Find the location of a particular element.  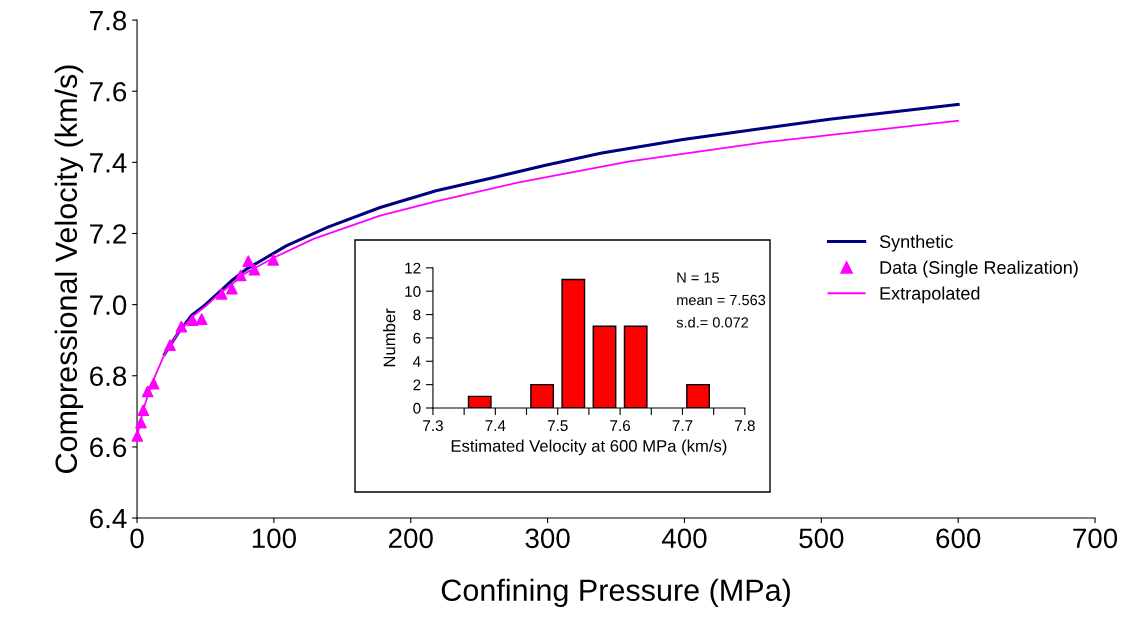

y-tick-label: 6.4 is located at coordinates (108, 518).